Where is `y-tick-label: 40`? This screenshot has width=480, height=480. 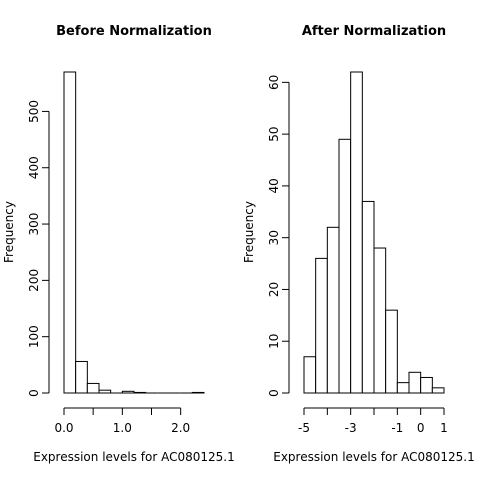
y-tick-label: 40 is located at coordinates (274, 185).